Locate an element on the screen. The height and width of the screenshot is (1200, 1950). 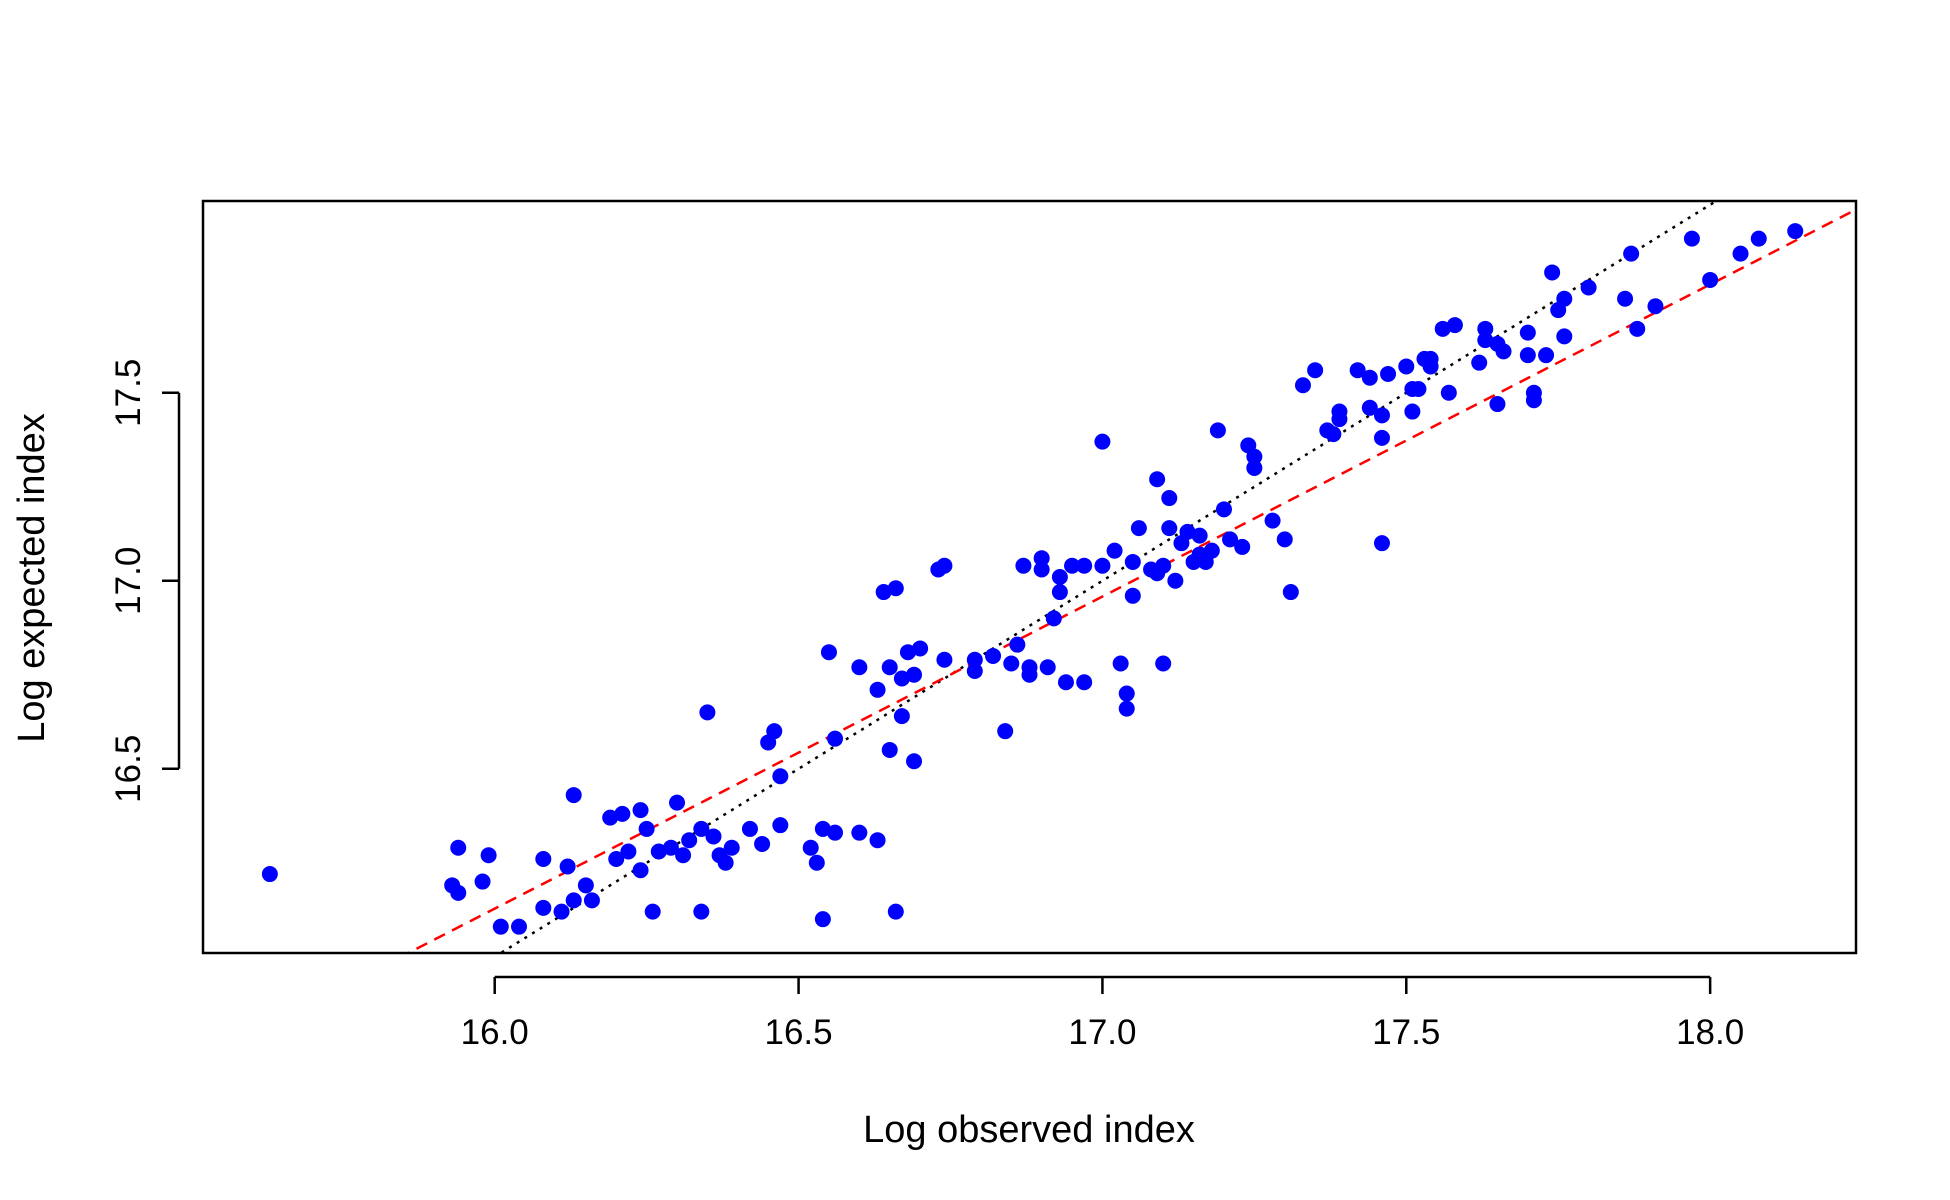
x-tick-label: 18.0 is located at coordinates (1710, 1032).